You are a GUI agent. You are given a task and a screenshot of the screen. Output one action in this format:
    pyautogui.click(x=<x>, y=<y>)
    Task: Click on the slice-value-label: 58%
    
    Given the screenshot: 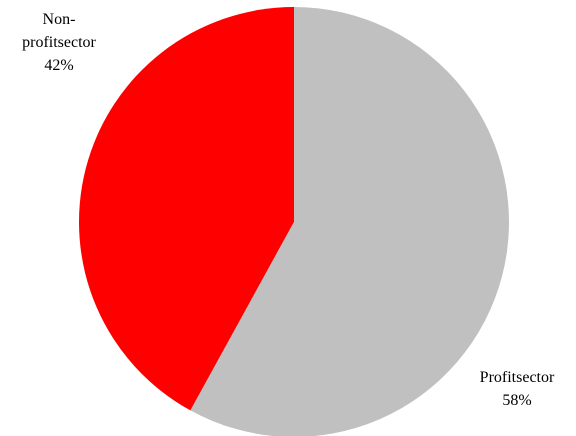 What is the action you would take?
    pyautogui.click(x=517, y=400)
    